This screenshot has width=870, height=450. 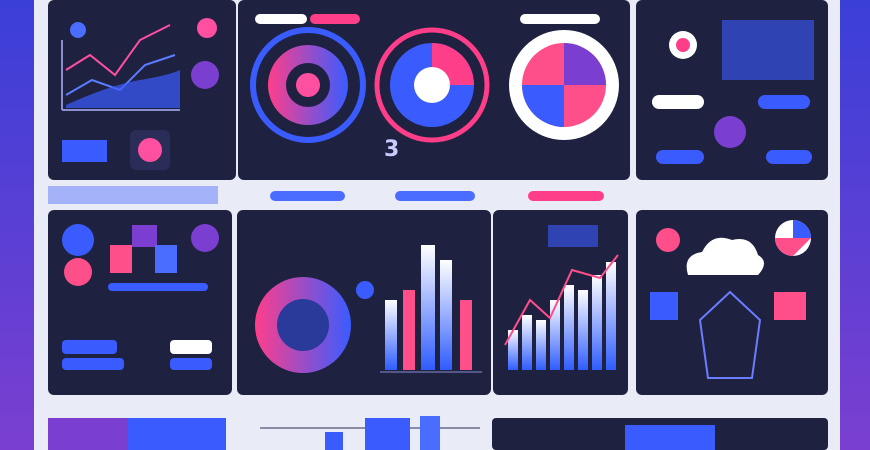 I want to click on band, so click(x=133, y=195).